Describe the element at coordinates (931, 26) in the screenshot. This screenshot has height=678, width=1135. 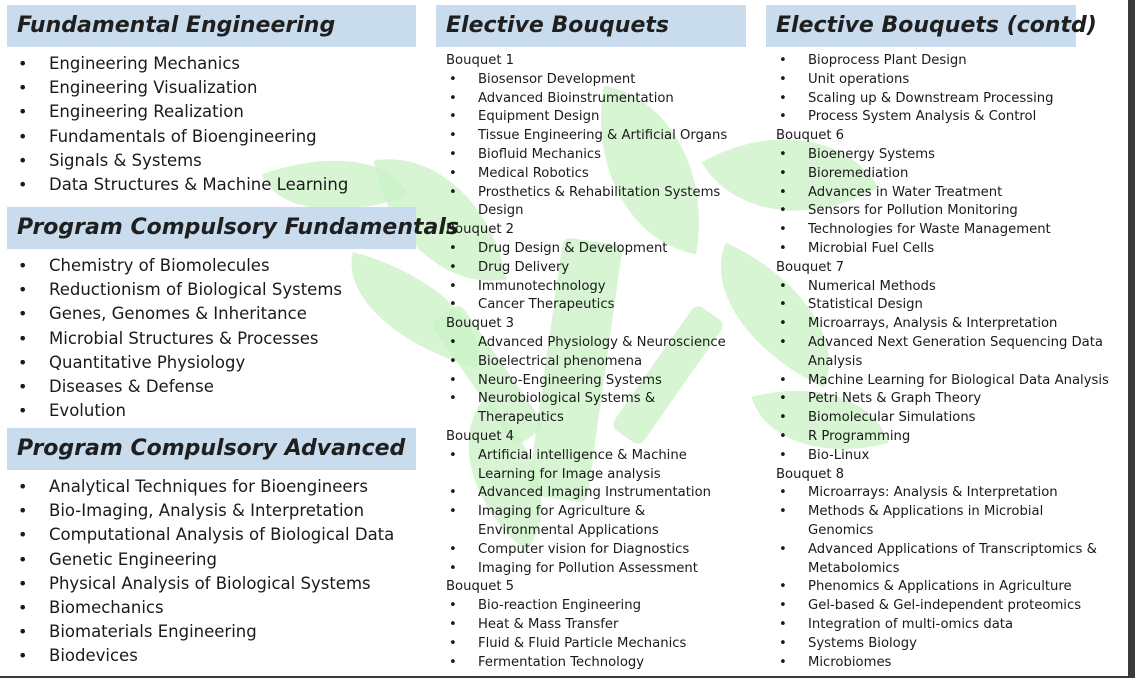
I see `elective-contd-header: Elective Bouquets (contd)` at that location.